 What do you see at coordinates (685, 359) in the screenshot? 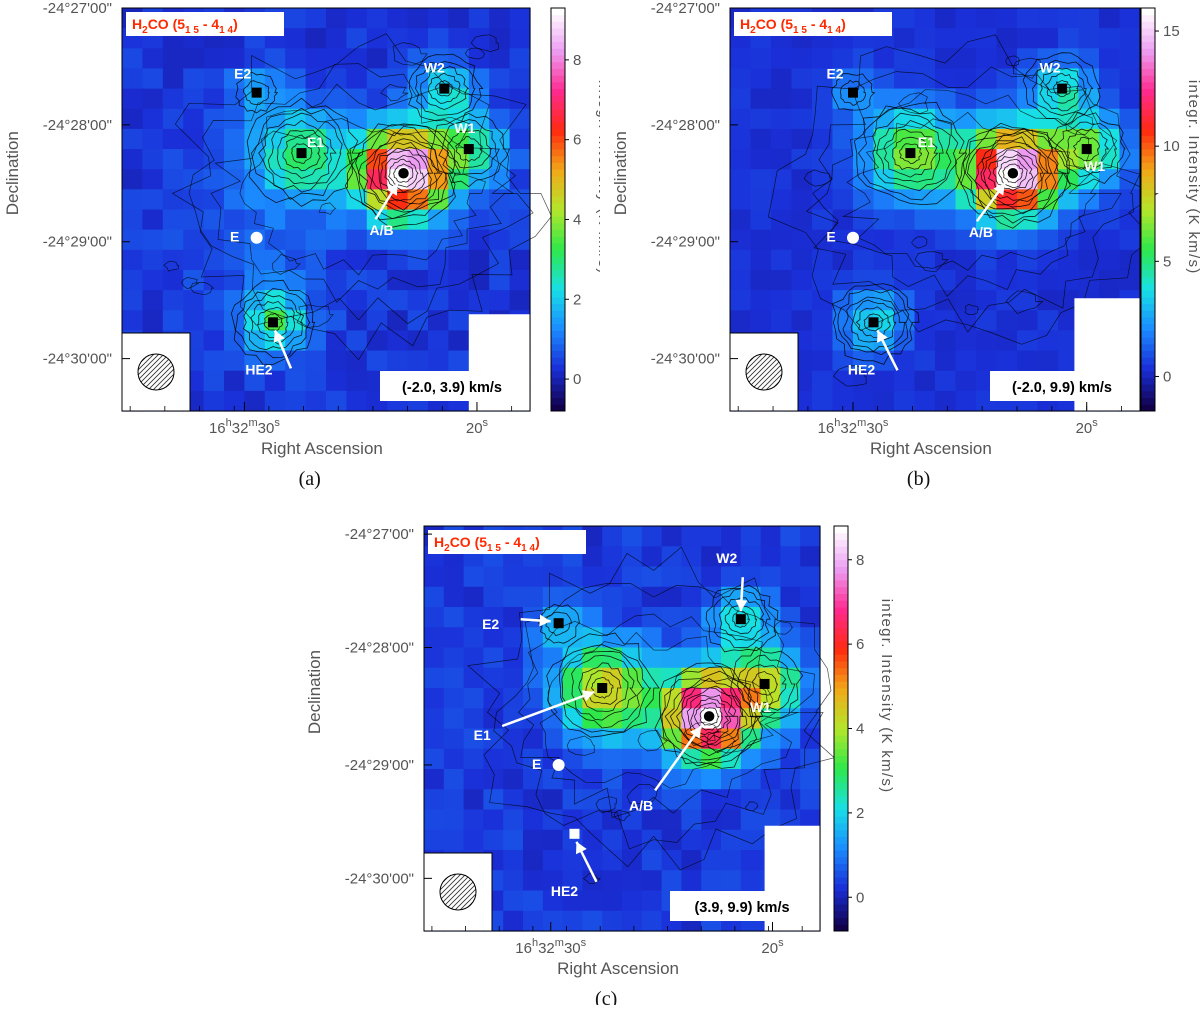
I see `y-tick-label: -24°30'00"` at bounding box center [685, 359].